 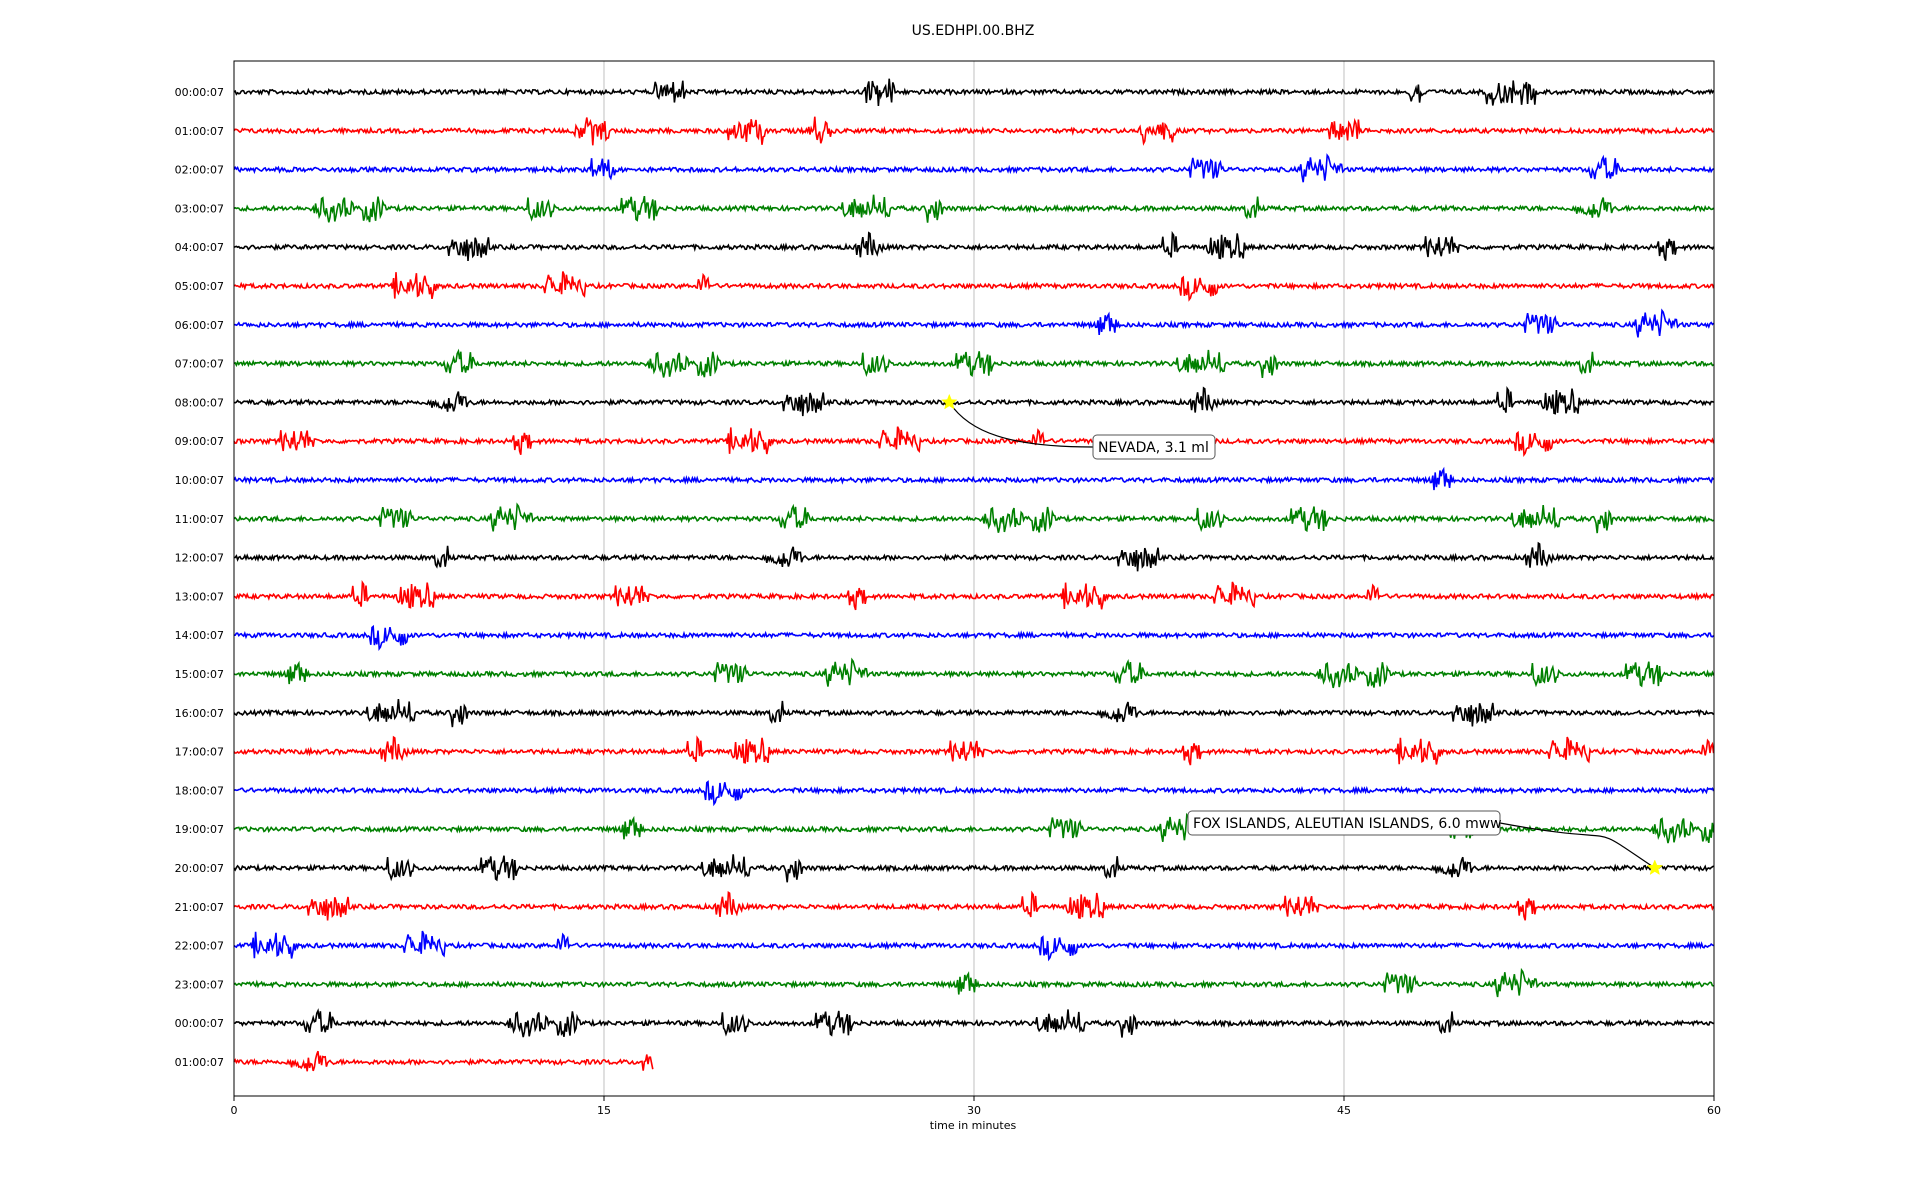 I want to click on x-axis-label: time in minutes, so click(x=973, y=1125).